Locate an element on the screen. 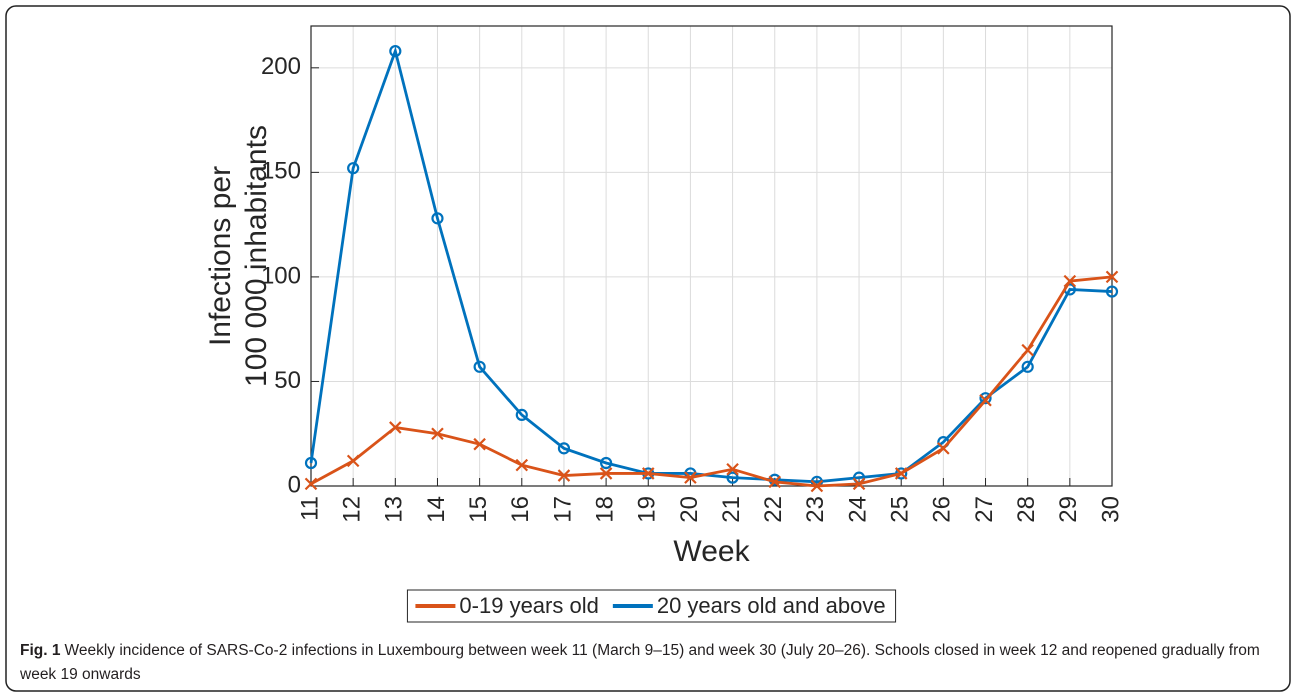  x-tick-label: 22 is located at coordinates (773, 509).